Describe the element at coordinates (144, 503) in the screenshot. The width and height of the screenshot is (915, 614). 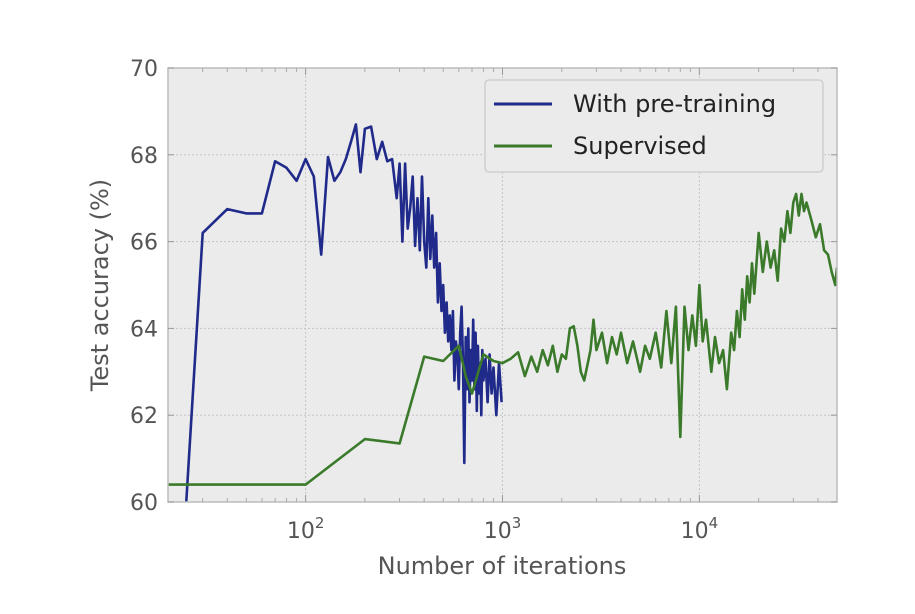
I see `y-tick-label: 60` at that location.